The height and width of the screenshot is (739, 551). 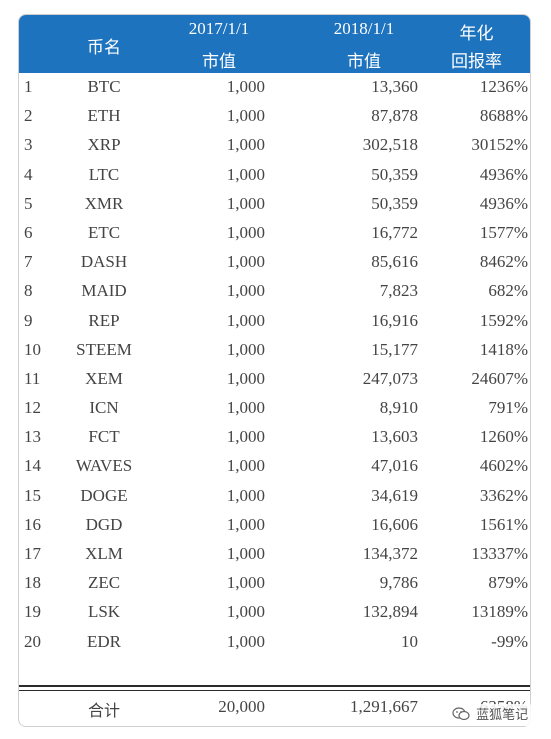 What do you see at coordinates (28, 291) in the screenshot?
I see `row-index: 8` at bounding box center [28, 291].